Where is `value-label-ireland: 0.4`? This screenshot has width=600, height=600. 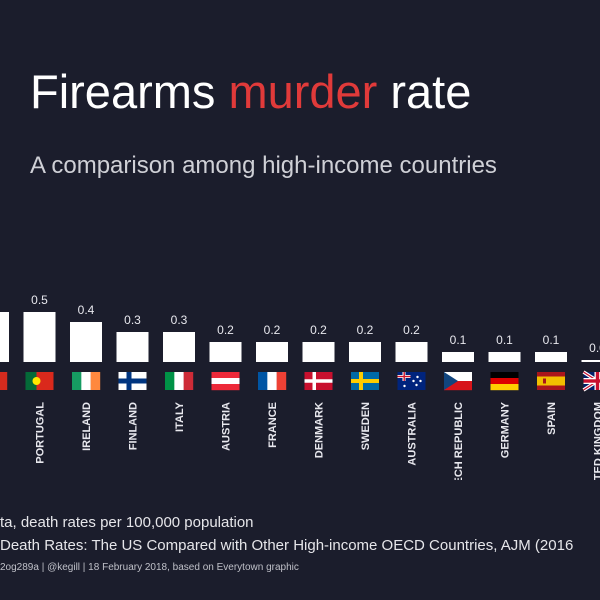 value-label-ireland: 0.4 is located at coordinates (86, 310).